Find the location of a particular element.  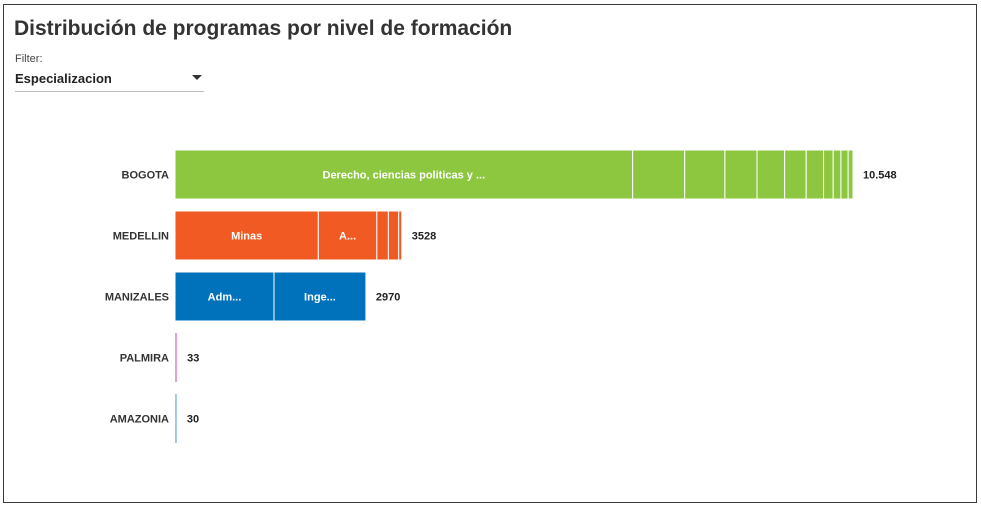

category-label: BOGOTA is located at coordinates (146, 176).